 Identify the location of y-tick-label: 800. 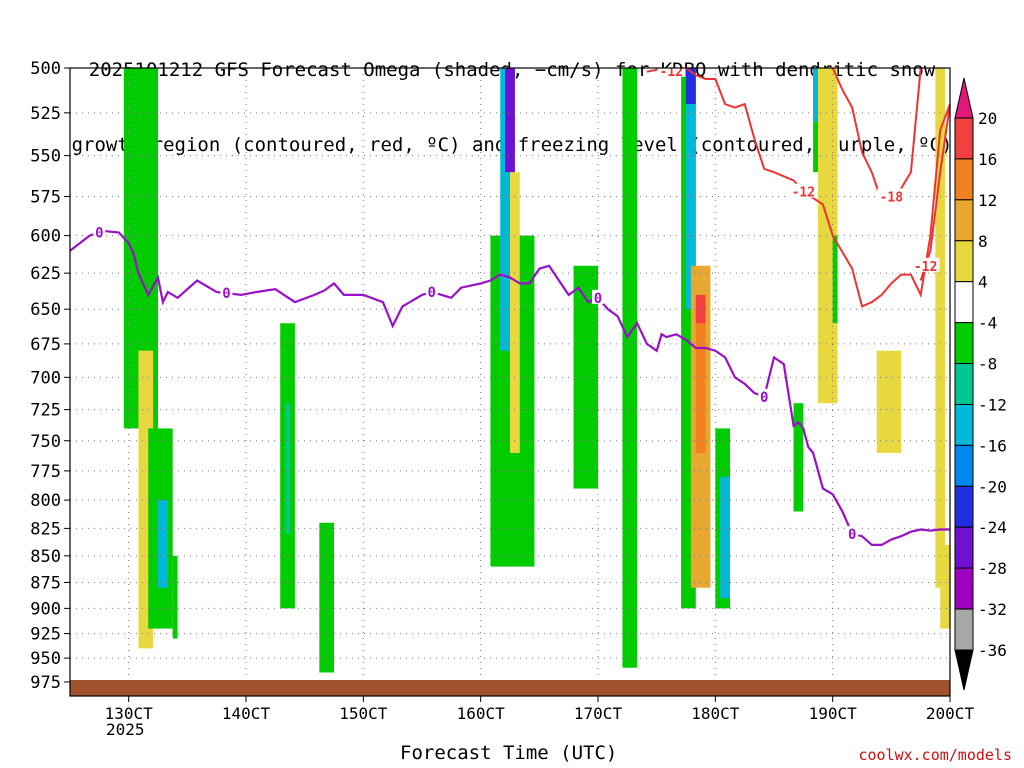
(45, 501).